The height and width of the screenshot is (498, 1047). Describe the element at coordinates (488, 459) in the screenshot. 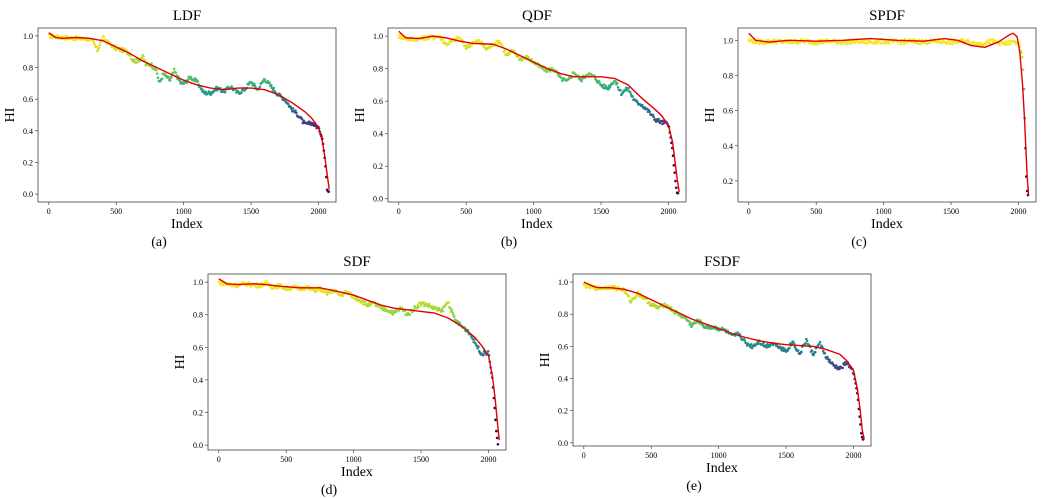

I see `sdf-xtick-label: 2000` at that location.